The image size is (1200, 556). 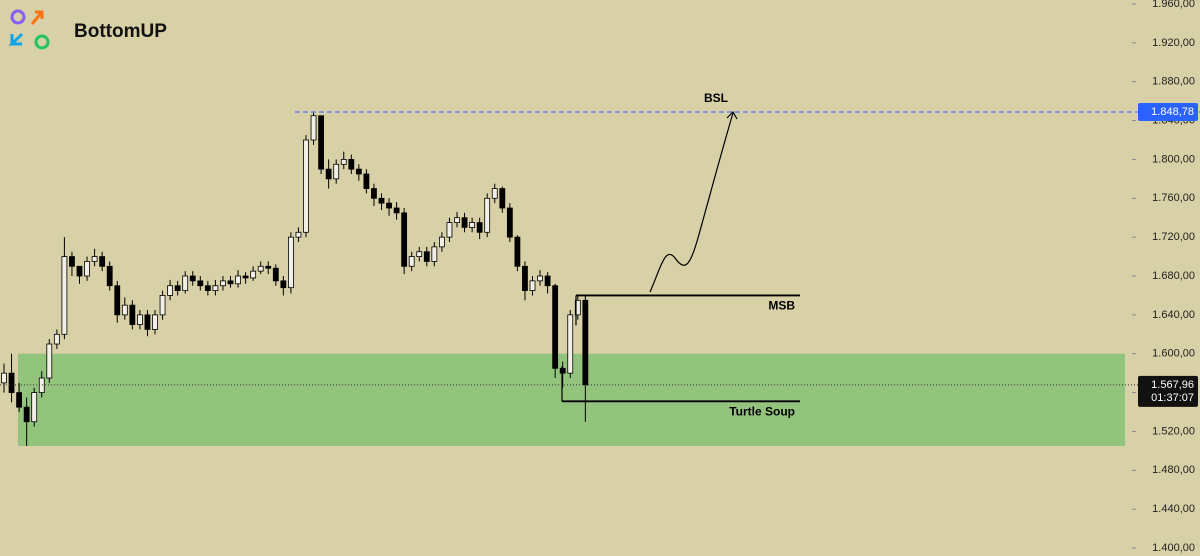 I want to click on y-tick-label: 1.680,00, so click(x=1173, y=276).